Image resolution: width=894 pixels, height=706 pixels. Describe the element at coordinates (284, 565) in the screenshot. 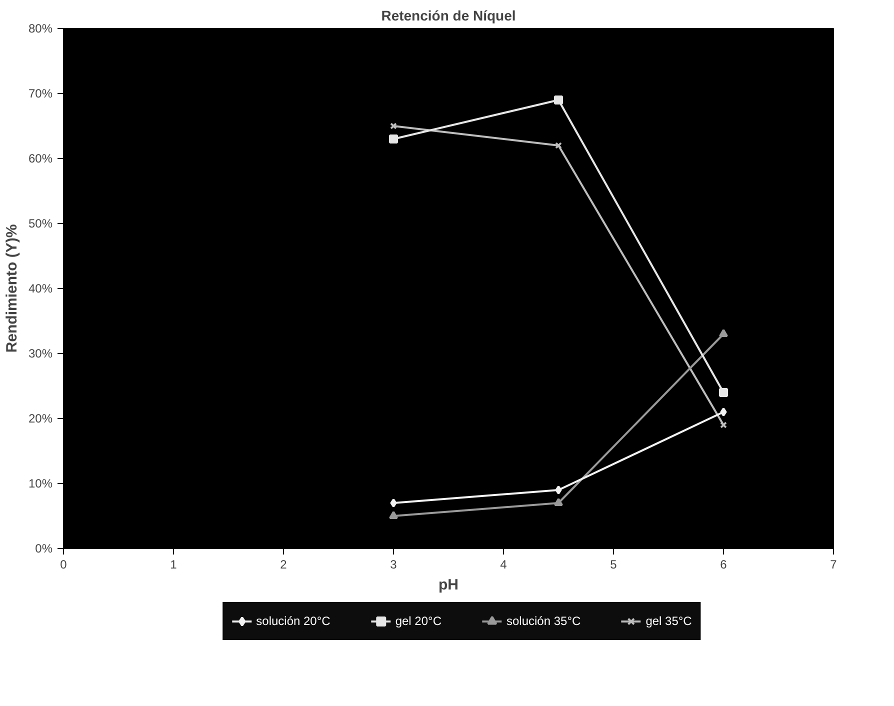

I see `x-tick-label: 2` at that location.